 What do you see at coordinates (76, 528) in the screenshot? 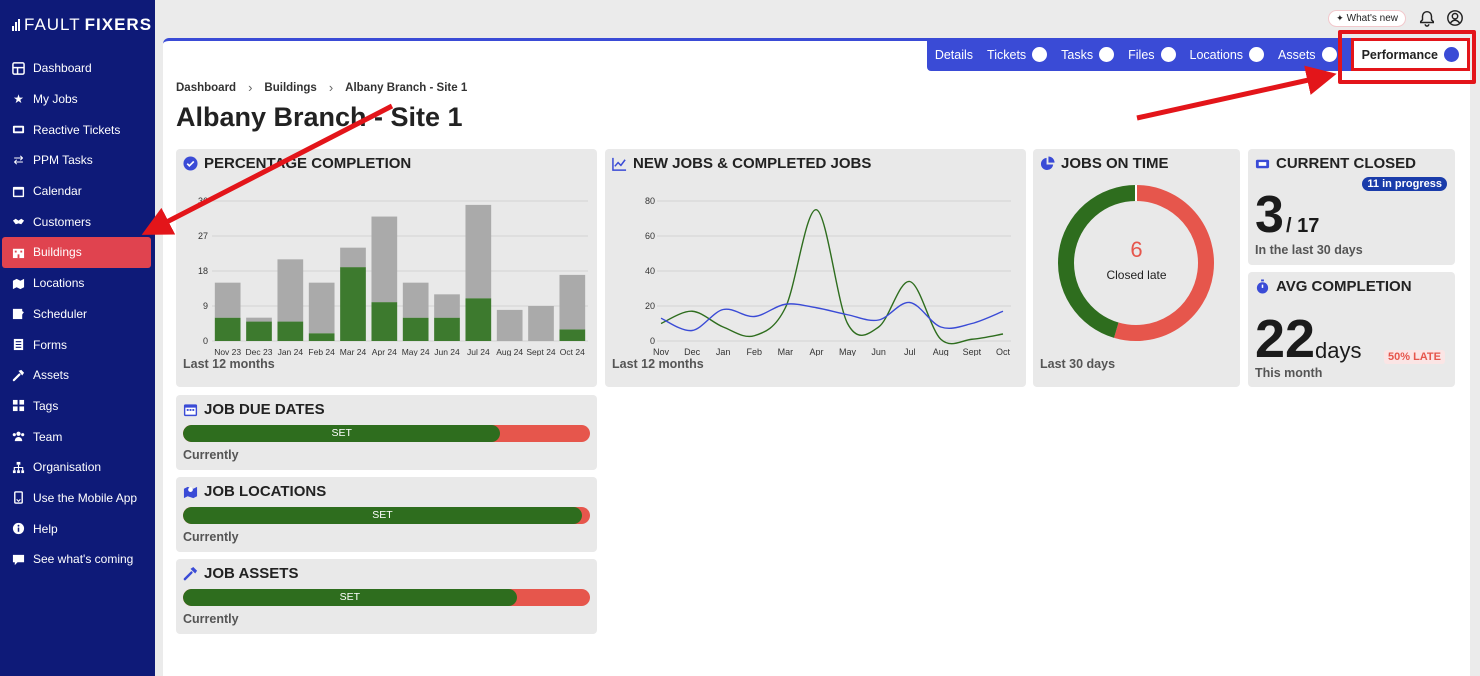
I see `sidebar-item-help: Help` at bounding box center [76, 528].